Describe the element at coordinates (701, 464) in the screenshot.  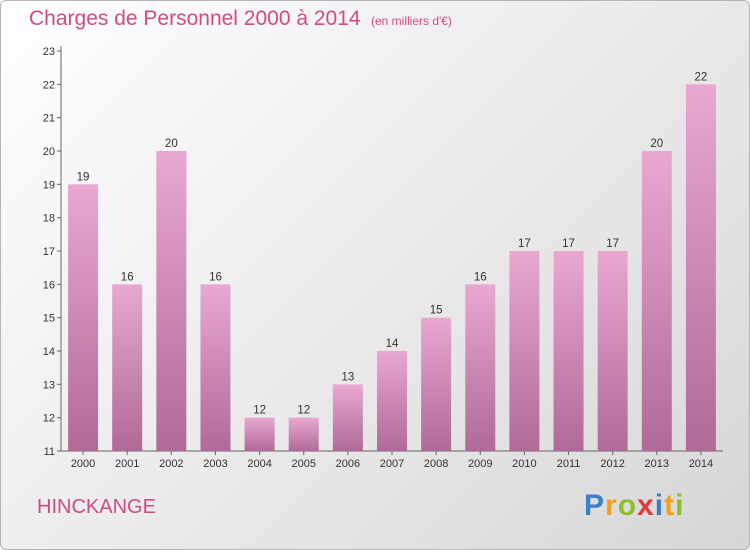
I see `x-tick-label: 2014` at that location.